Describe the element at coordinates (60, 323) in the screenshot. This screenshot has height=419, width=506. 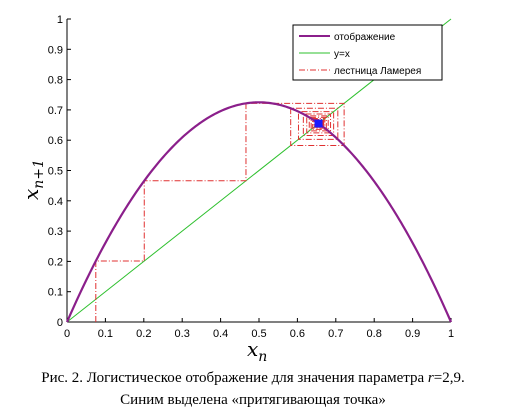
I see `y-tick-label: 0` at that location.